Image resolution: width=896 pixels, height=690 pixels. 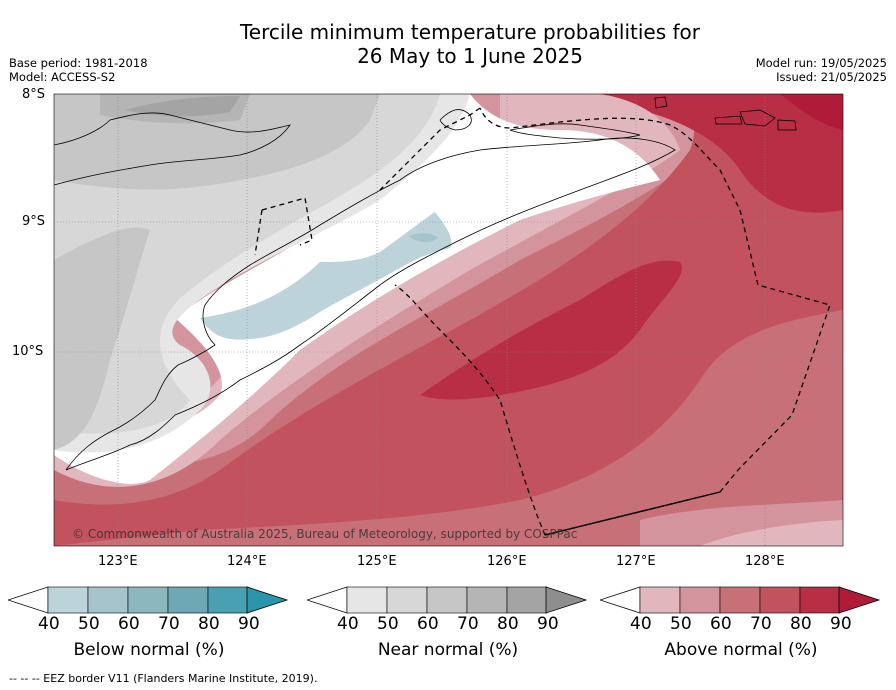 I want to click on colorbar-near-tick: 60, so click(x=428, y=624).